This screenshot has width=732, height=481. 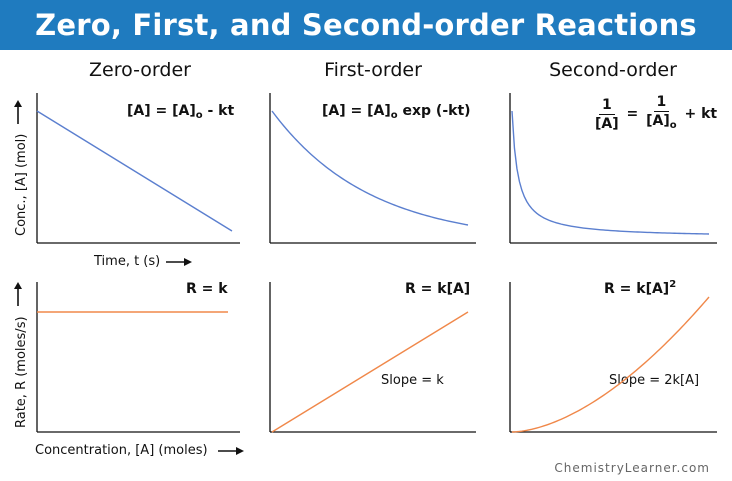 I want to click on plot-zero-order-concentration, so click(x=138, y=168).